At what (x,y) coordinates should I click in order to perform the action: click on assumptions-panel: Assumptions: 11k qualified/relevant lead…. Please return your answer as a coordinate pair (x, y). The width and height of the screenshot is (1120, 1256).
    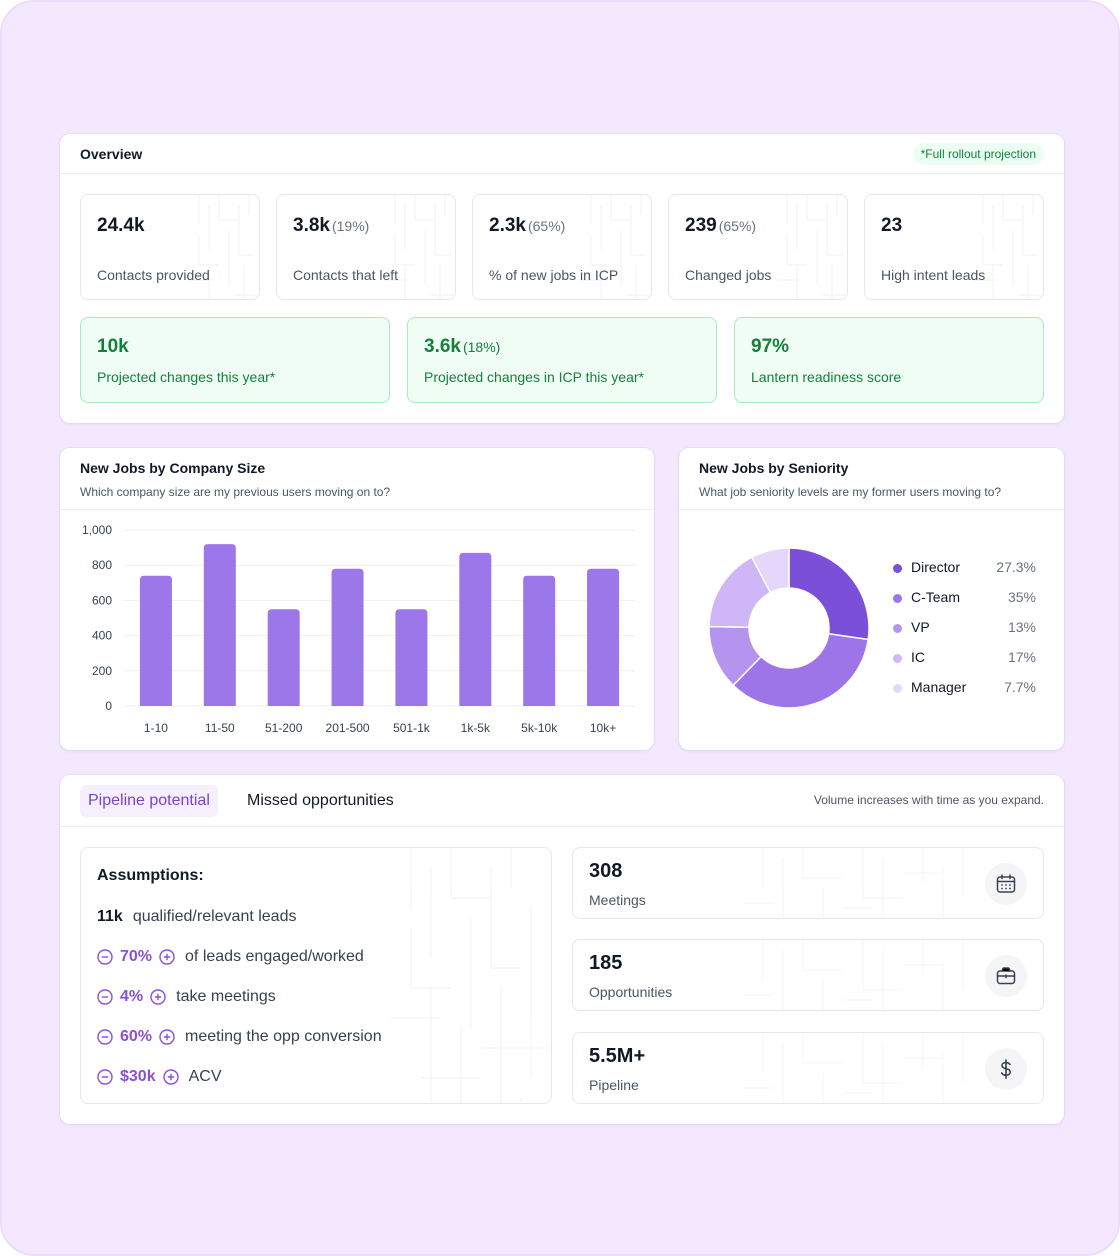
    Looking at the image, I should click on (316, 975).